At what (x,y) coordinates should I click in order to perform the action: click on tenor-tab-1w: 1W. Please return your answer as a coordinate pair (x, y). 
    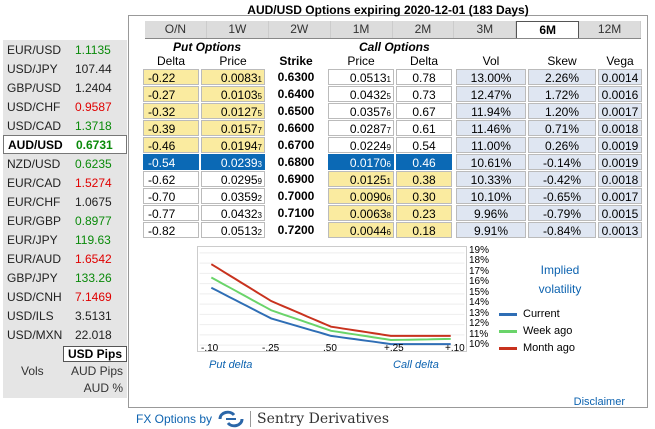
    Looking at the image, I should click on (238, 29).